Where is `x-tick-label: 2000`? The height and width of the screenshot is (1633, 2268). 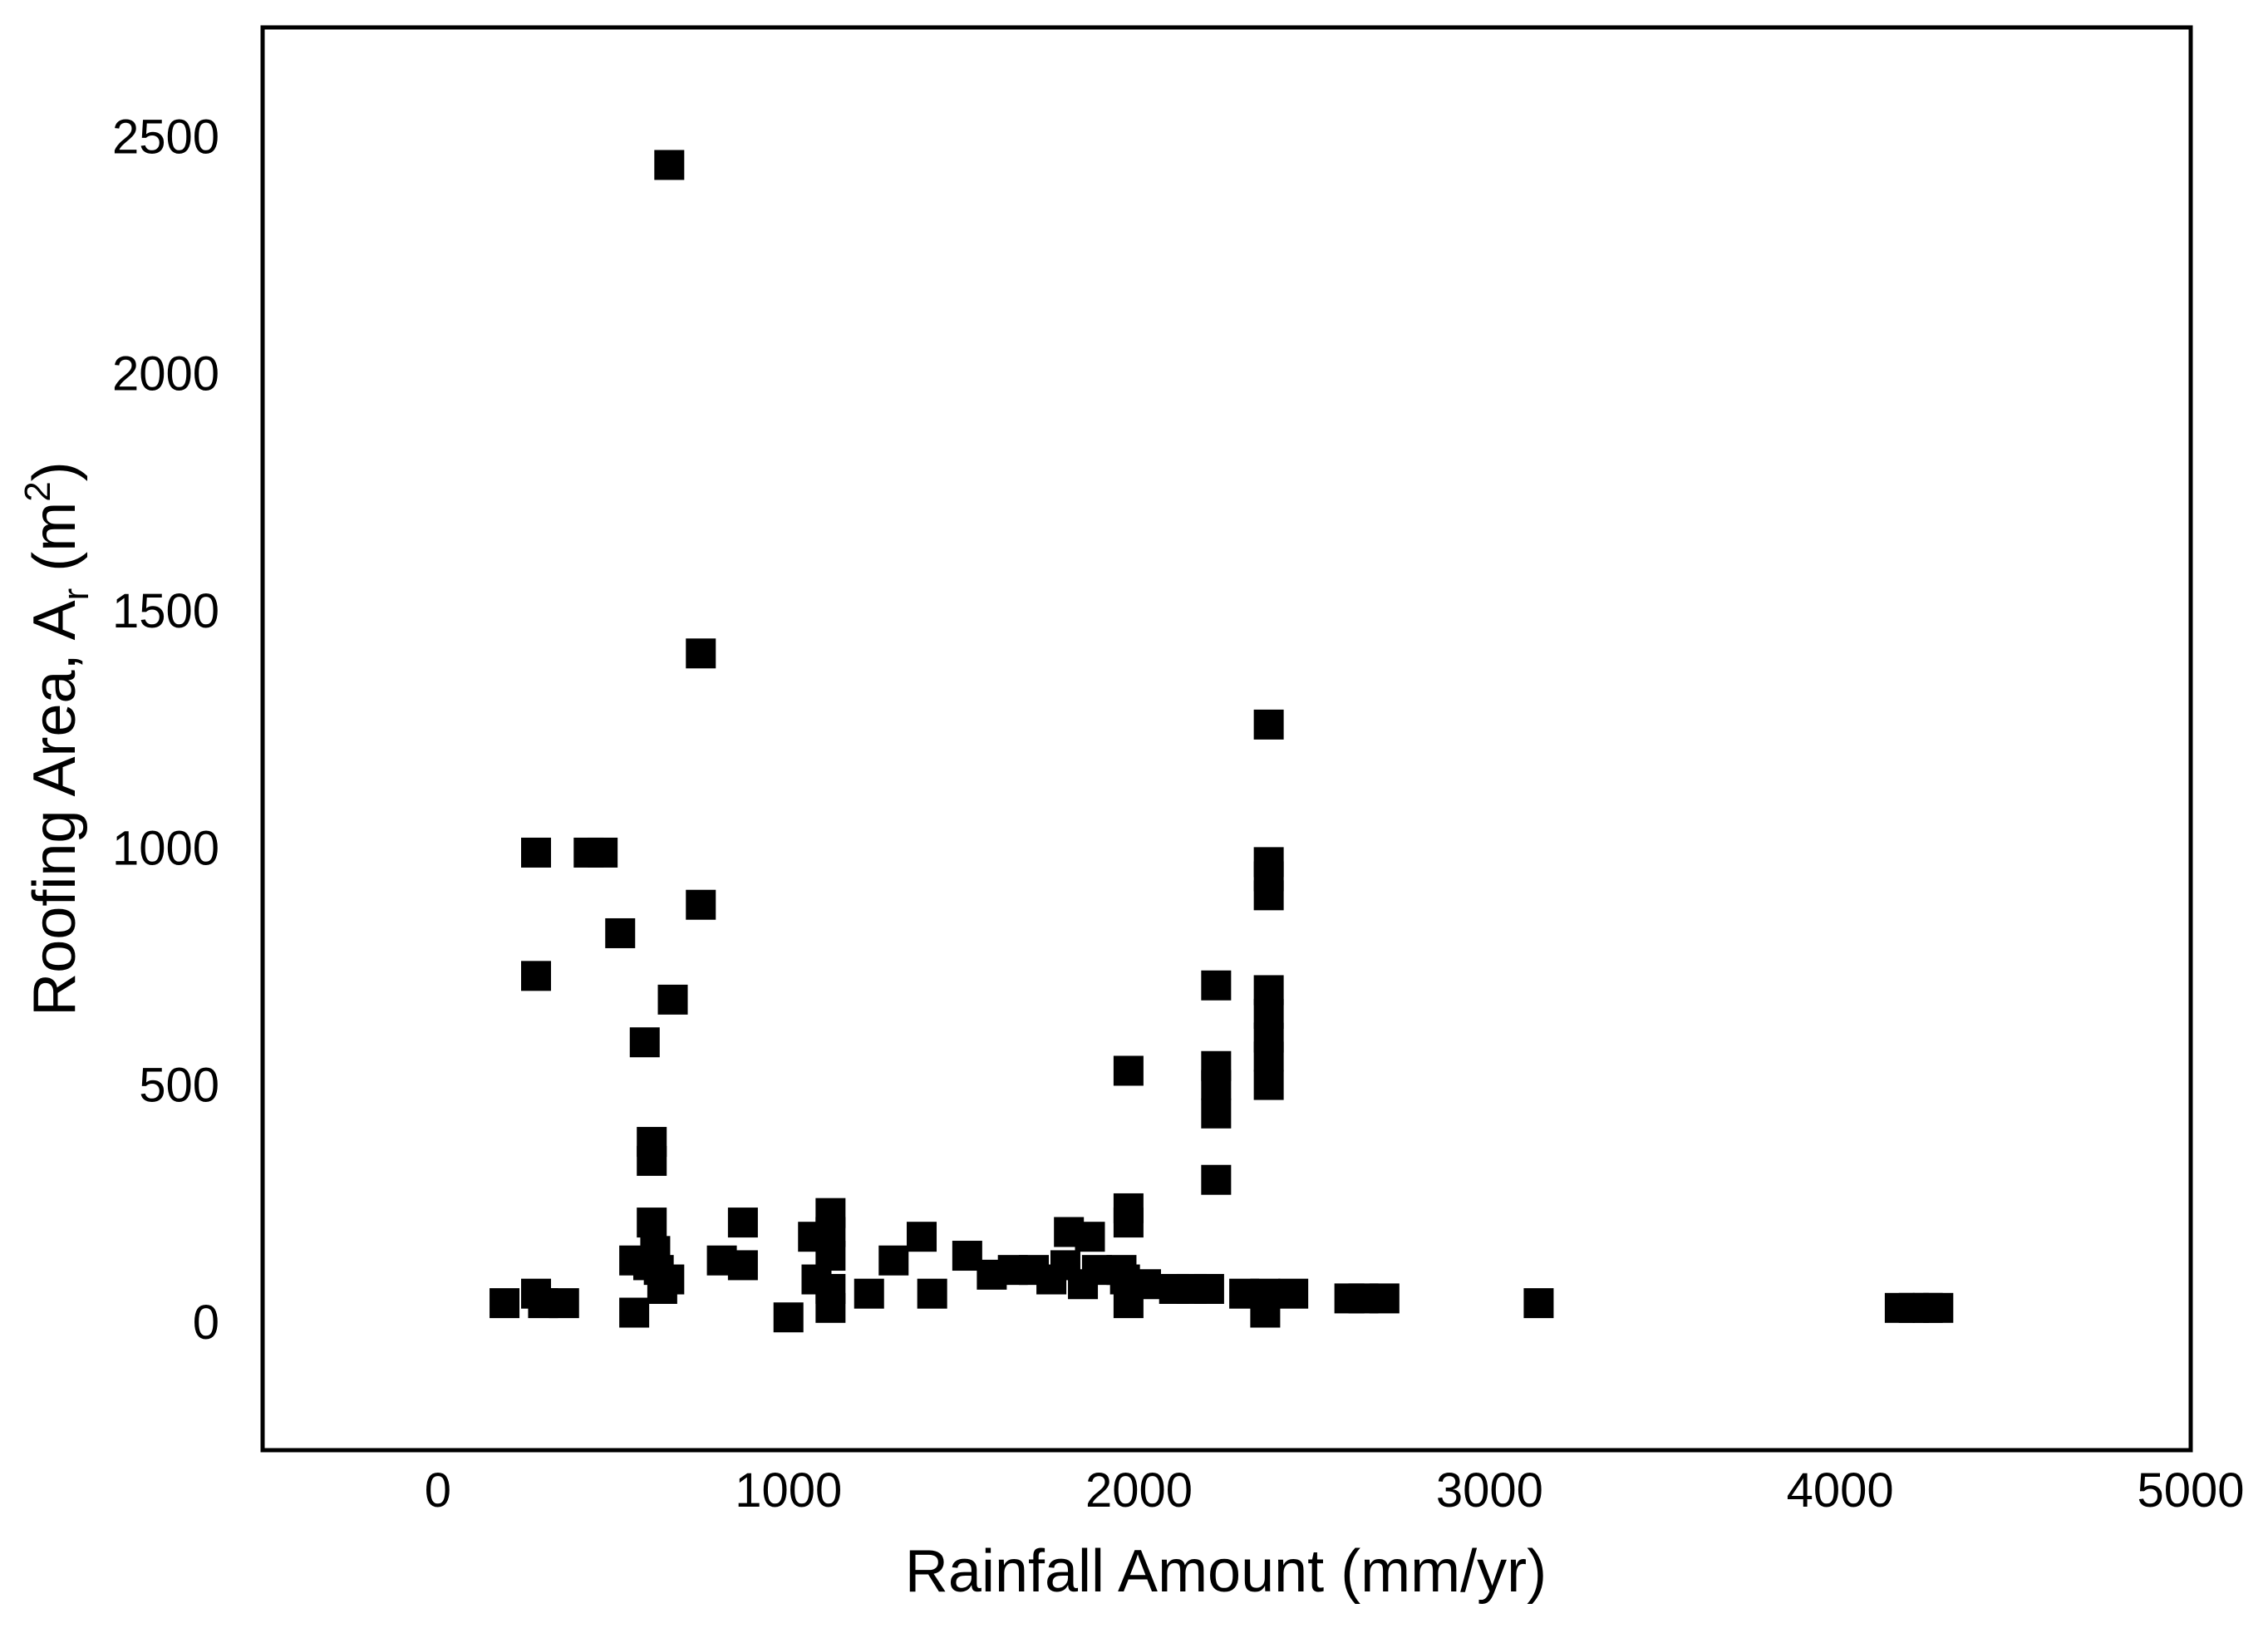 x-tick-label: 2000 is located at coordinates (1139, 1490).